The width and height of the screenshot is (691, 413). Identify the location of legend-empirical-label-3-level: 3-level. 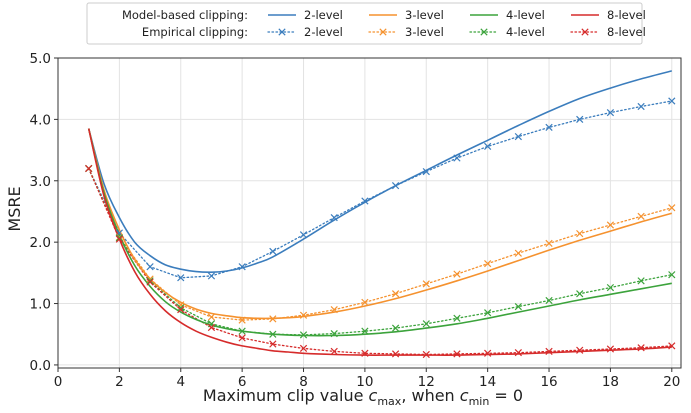
(424, 32).